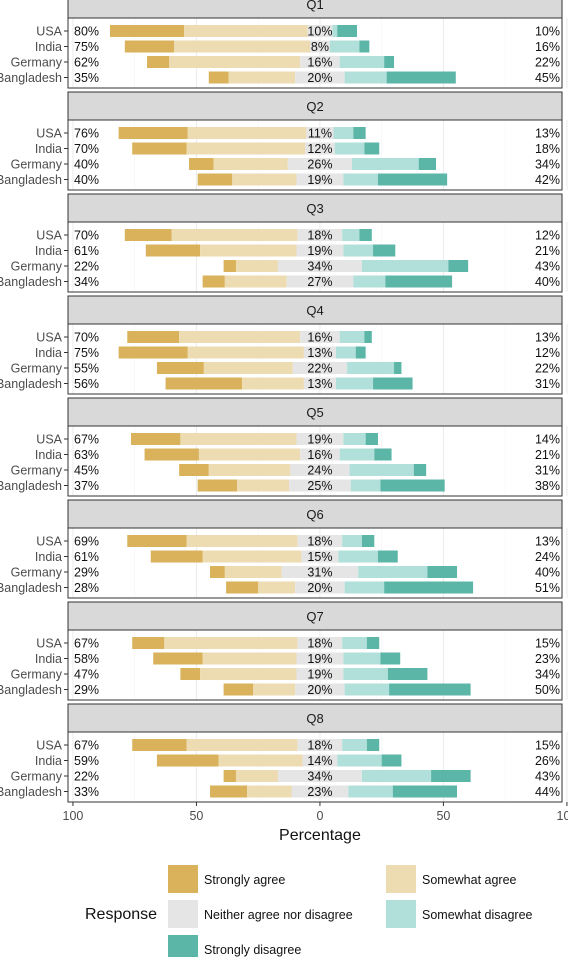 Image resolution: width=568 pixels, height=957 pixels. Describe the element at coordinates (477, 915) in the screenshot. I see `legend-label: Somewhat disagree` at that location.